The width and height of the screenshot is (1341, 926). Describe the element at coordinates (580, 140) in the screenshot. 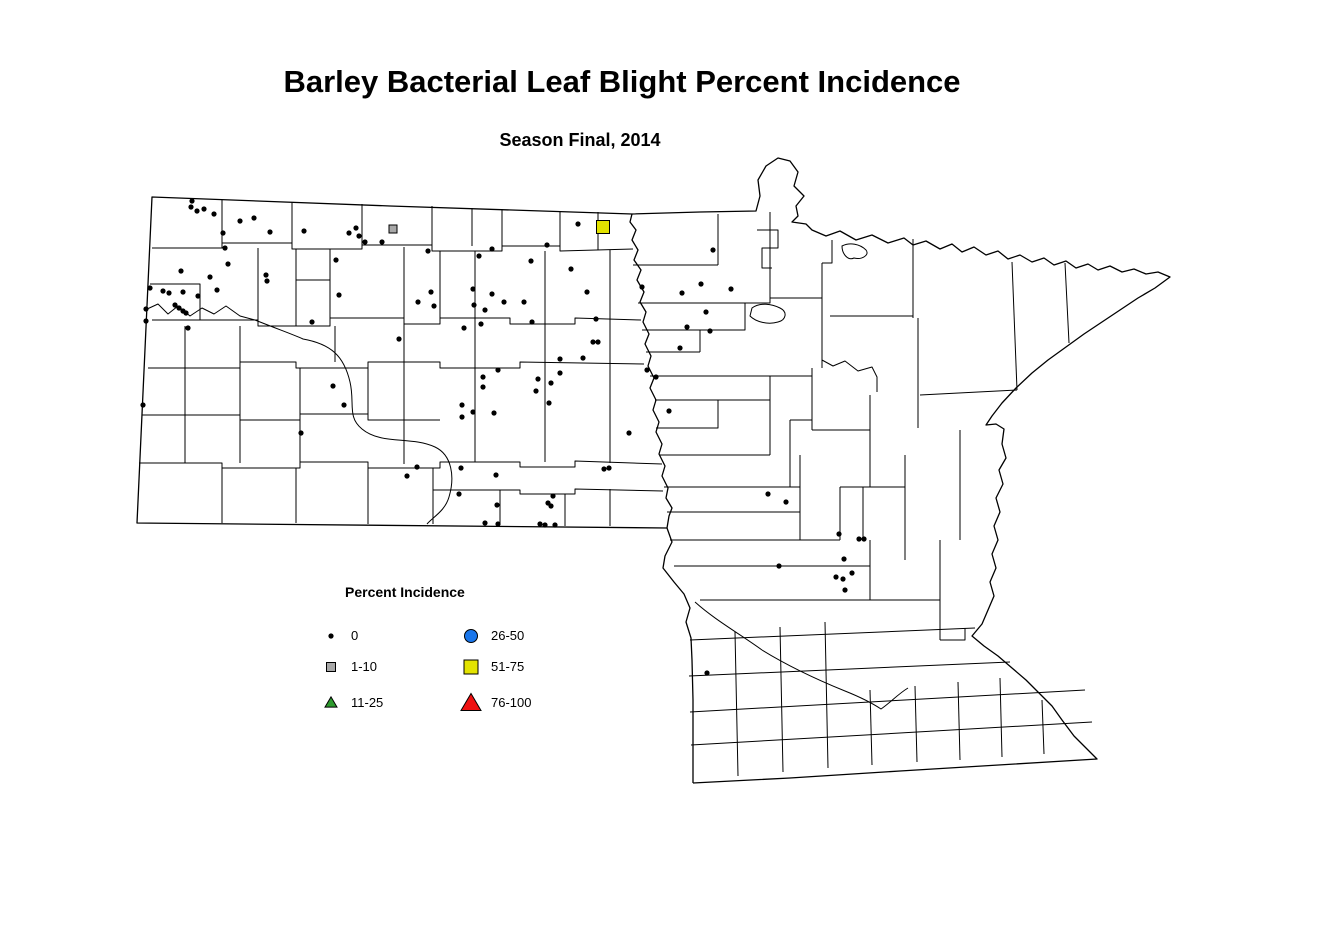

I see `plot-subtitle: Season Final, 2014` at that location.